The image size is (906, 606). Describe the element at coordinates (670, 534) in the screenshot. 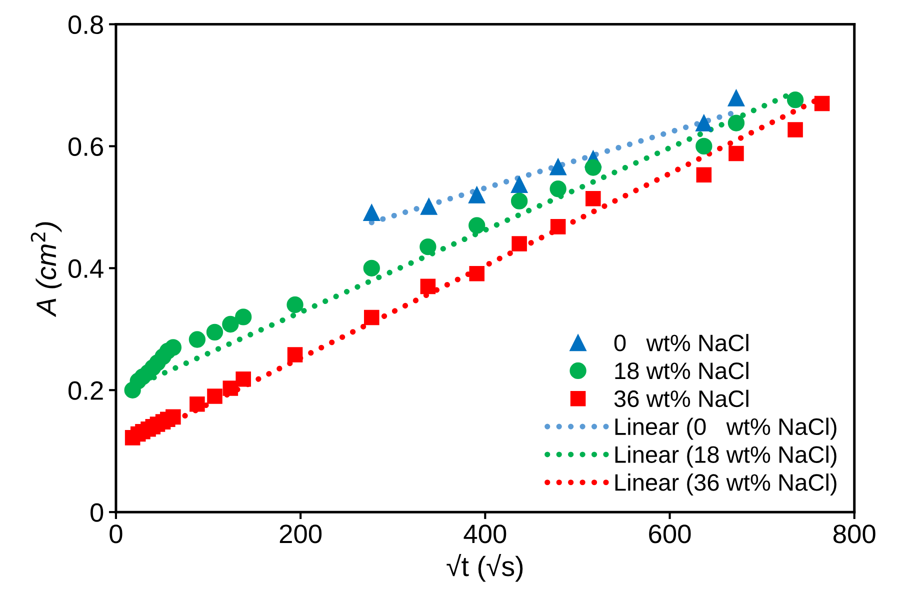

I see `x-tick-label: 600` at that location.